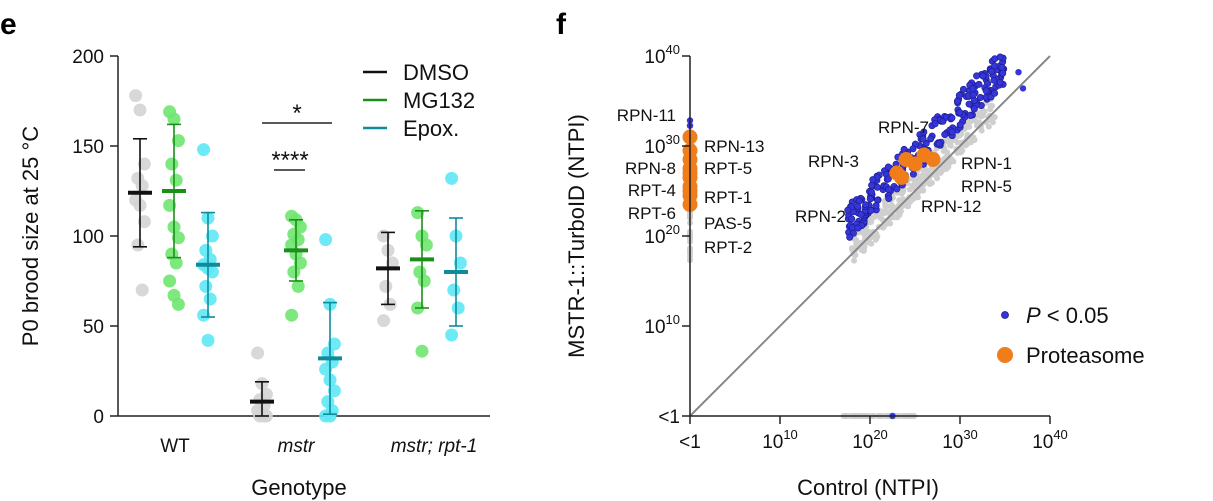  I want to click on e-legend-mg132: MG132, so click(439, 100).